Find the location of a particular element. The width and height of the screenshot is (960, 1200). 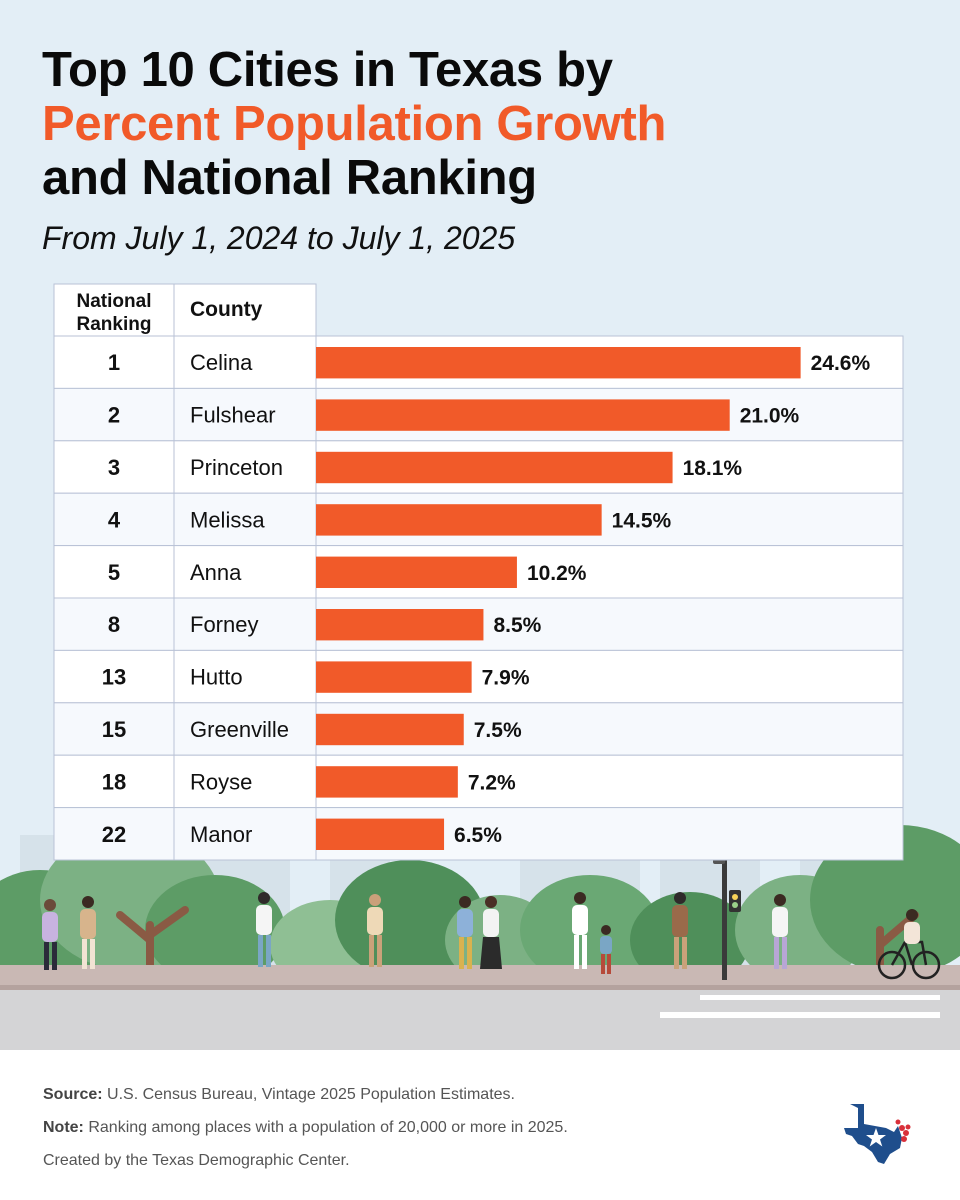

city-label: Royse is located at coordinates (221, 781).